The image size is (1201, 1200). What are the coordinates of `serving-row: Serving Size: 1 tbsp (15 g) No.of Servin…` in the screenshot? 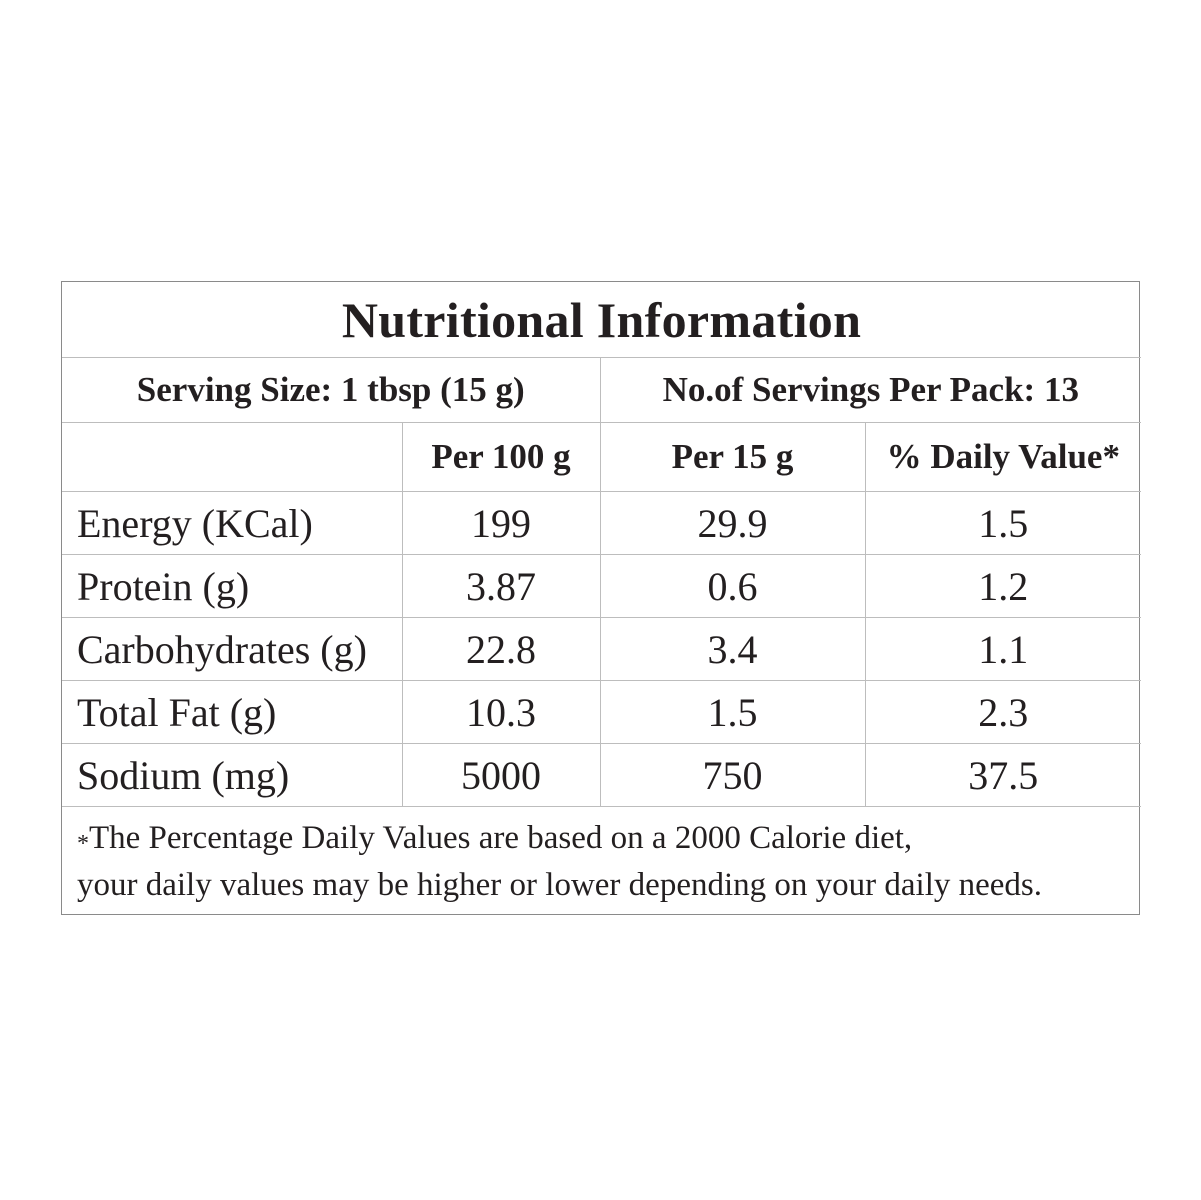 It's located at (602, 390).